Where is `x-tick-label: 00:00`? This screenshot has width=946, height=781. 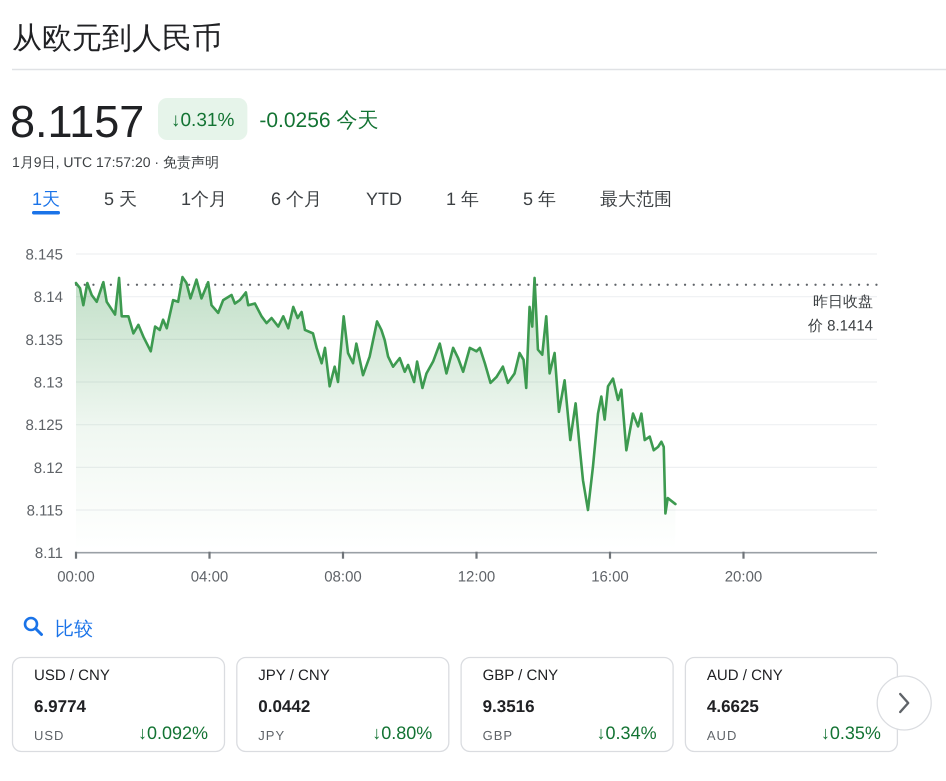
x-tick-label: 00:00 is located at coordinates (76, 577).